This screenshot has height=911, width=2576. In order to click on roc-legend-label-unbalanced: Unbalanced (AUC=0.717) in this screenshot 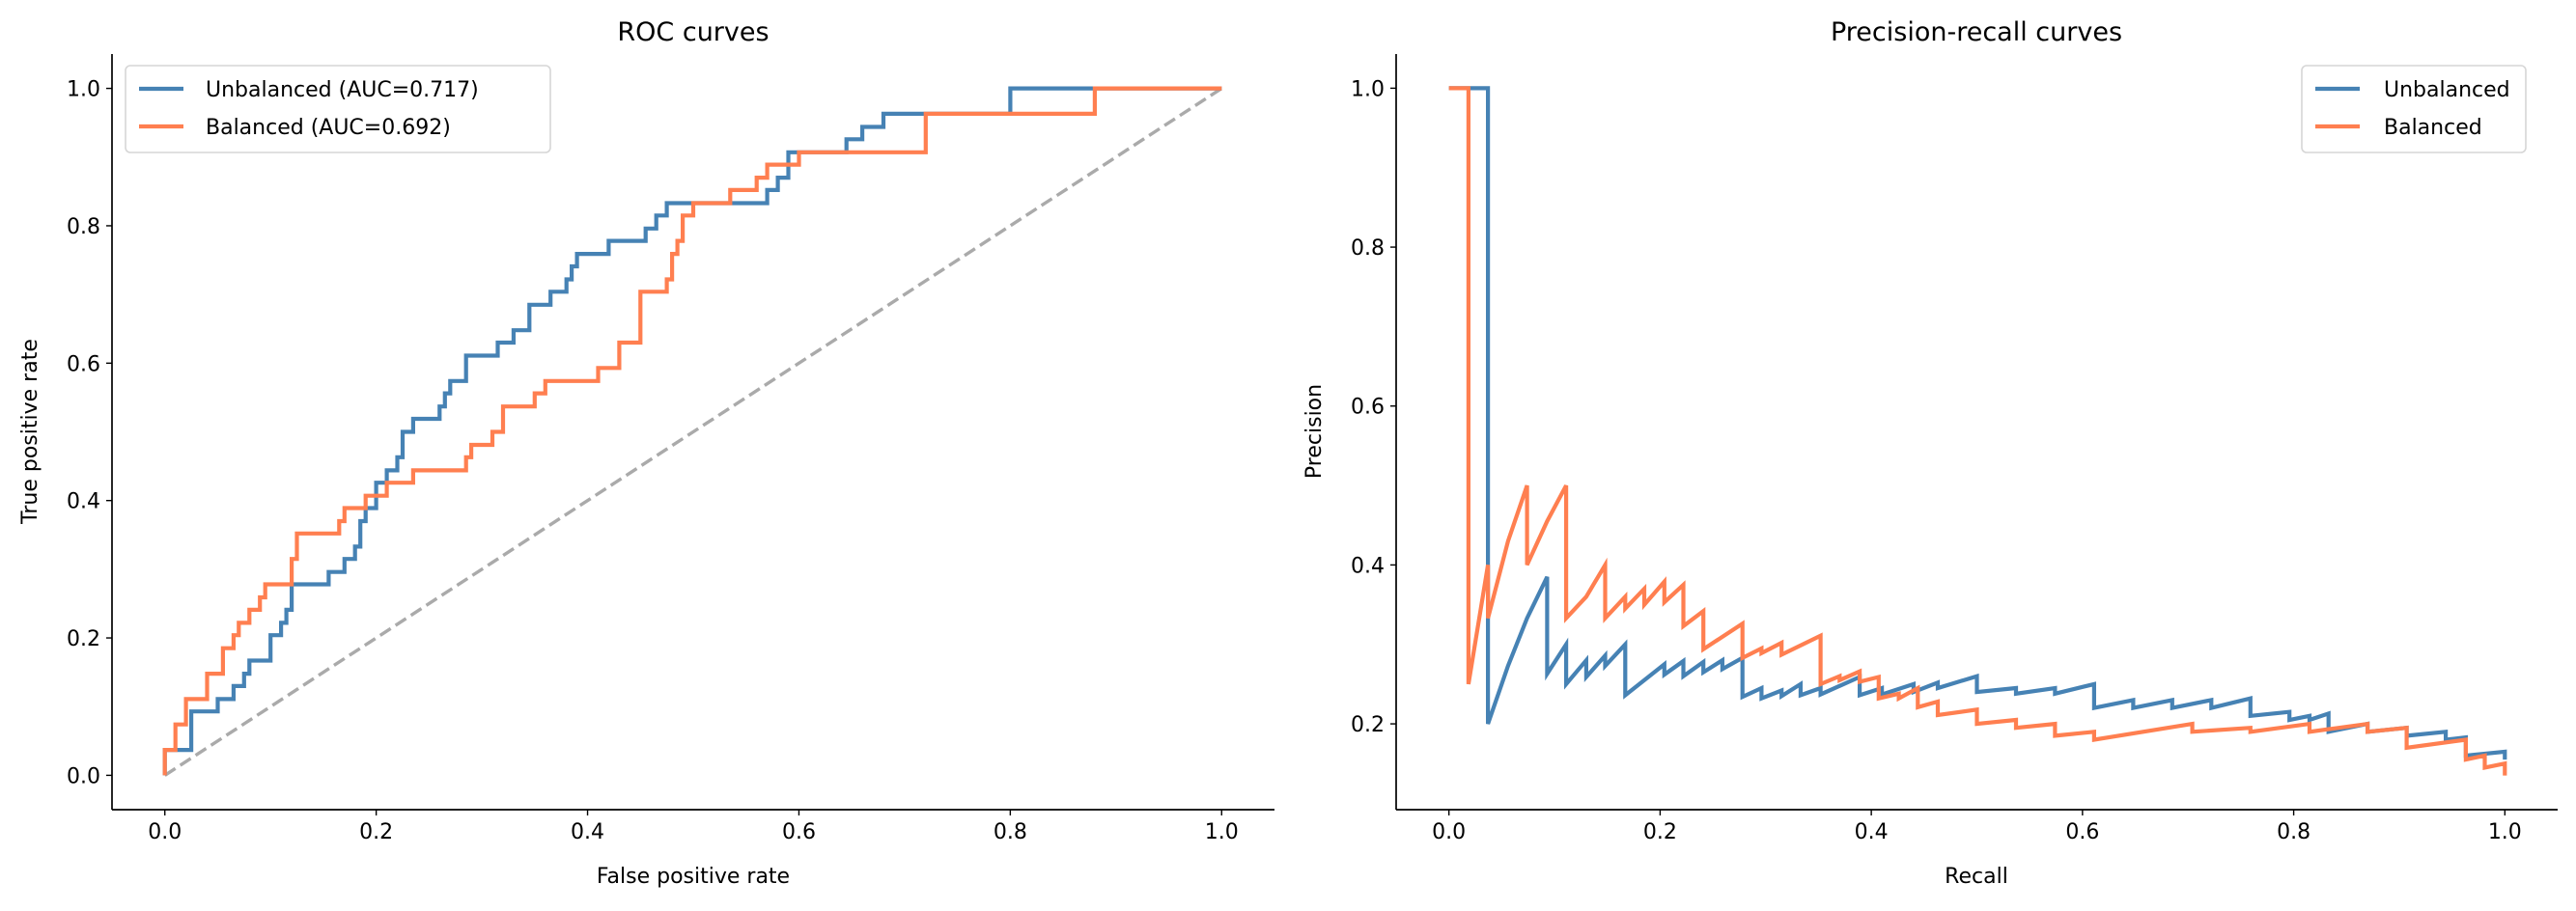, I will do `click(343, 90)`.